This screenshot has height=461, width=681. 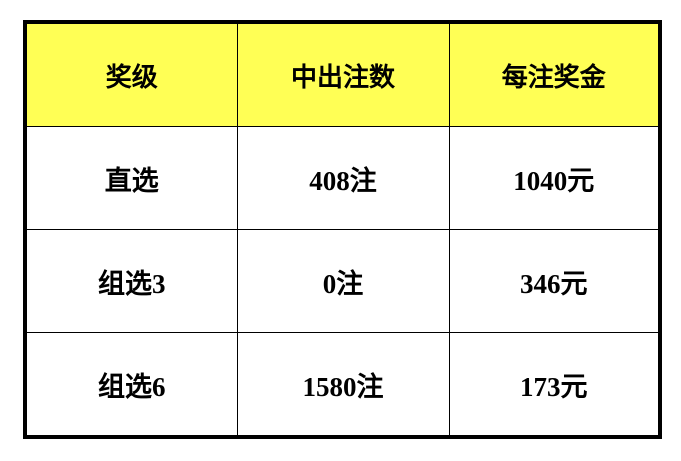 I want to click on cell-level: 组选3, so click(x=131, y=281).